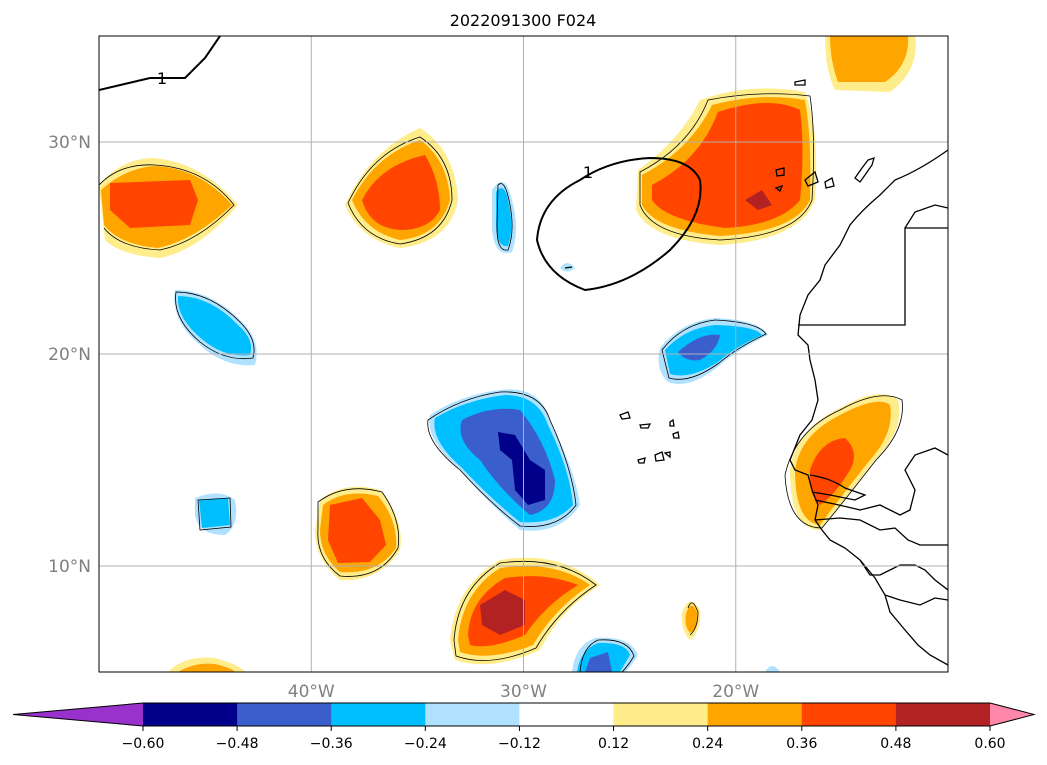 This screenshot has width=1047, height=765. I want to click on contour-label-center: 1, so click(588, 172).